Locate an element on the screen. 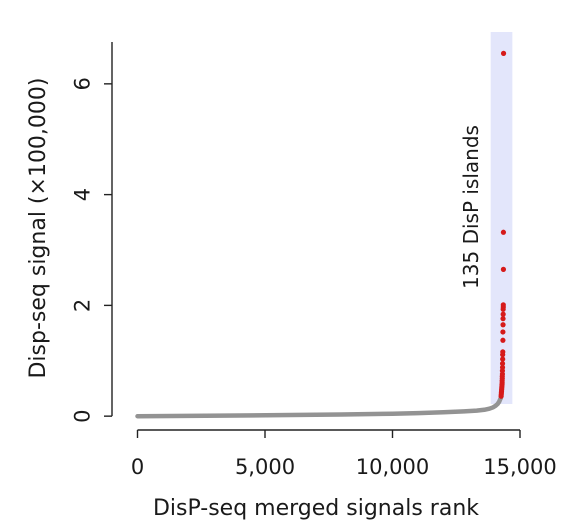 This screenshot has height=529, width=579. x-tick-label: 10,000 is located at coordinates (392, 467).